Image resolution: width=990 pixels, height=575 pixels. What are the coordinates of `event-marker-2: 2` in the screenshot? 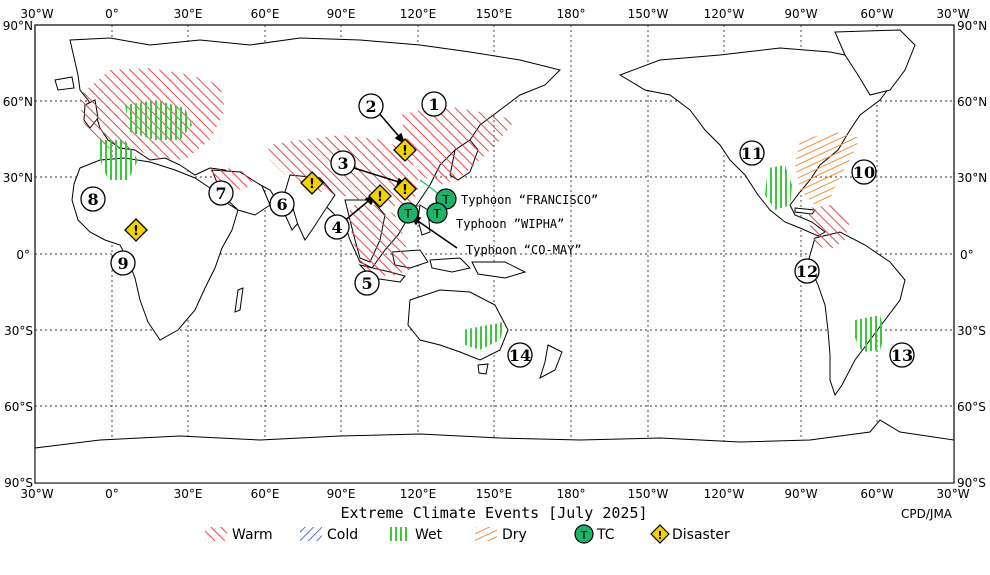 It's located at (371, 106).